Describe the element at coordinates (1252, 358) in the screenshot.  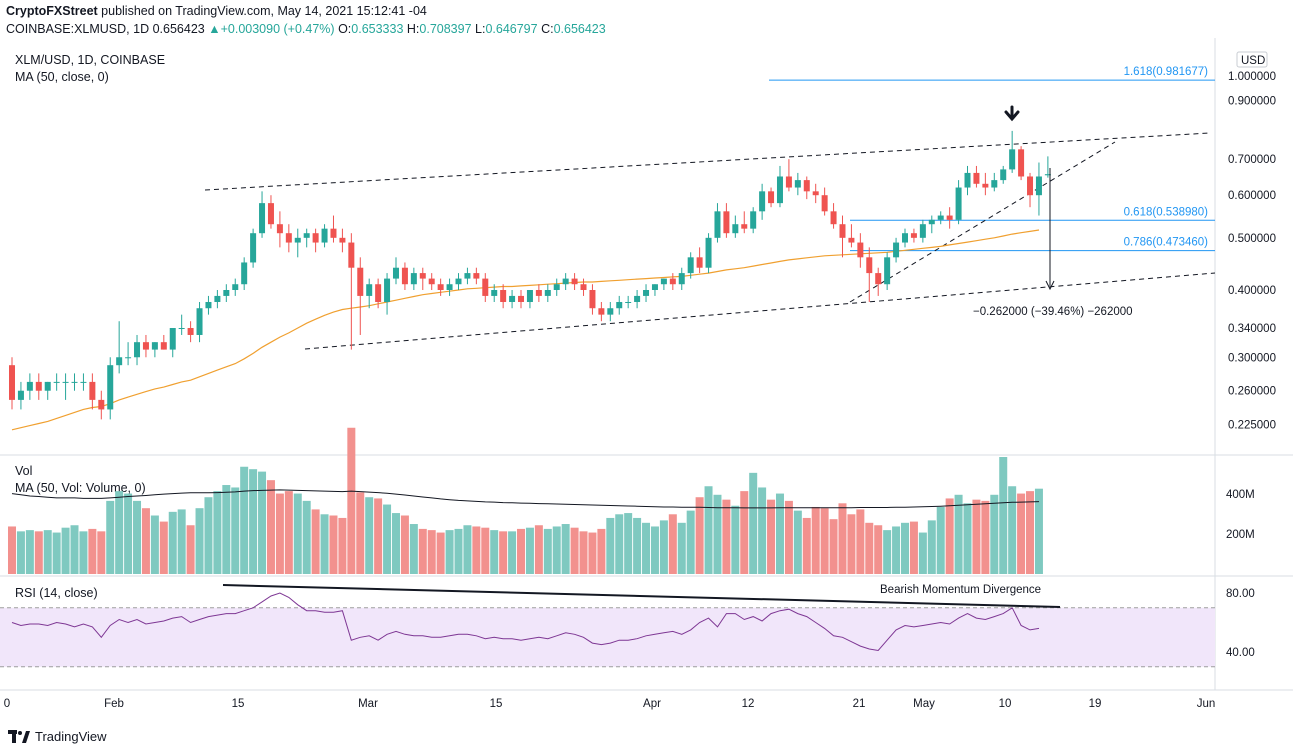
I see `price-tick-label: 0.300000` at that location.